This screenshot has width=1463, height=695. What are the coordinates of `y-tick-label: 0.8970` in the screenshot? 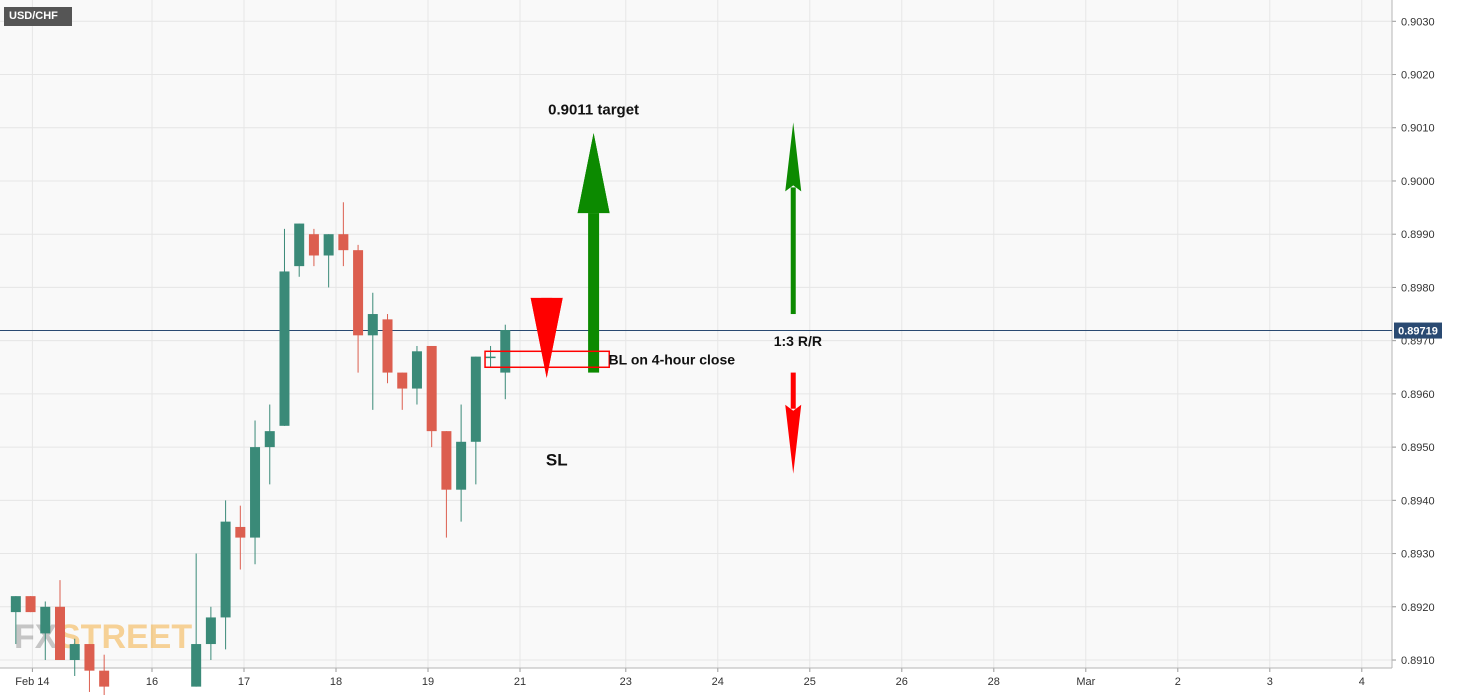 It's located at (1418, 342).